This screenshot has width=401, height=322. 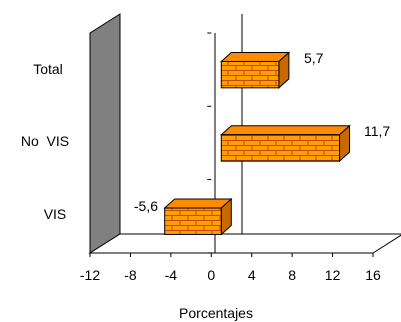 What do you see at coordinates (333, 275) in the screenshot?
I see `x-tick-label: 12` at bounding box center [333, 275].